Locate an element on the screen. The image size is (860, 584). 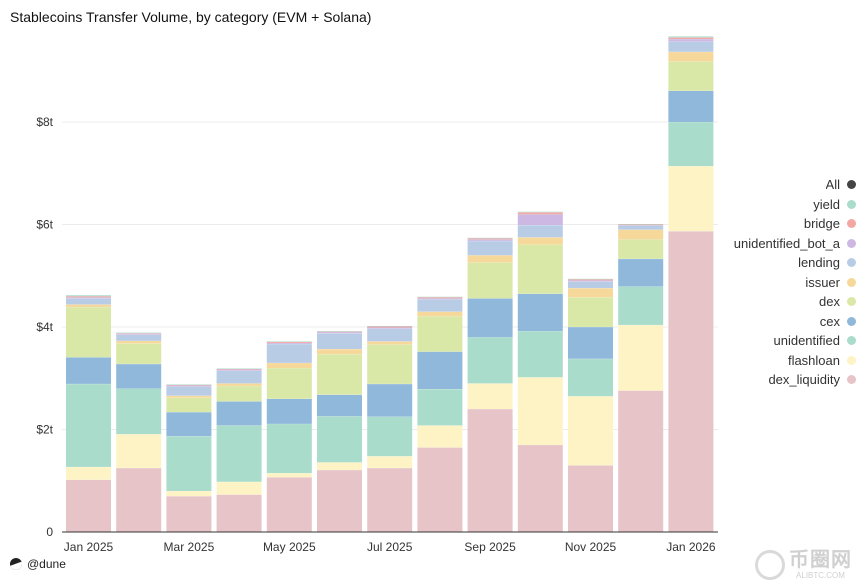
x-tick-label: Mar 2025 is located at coordinates (189, 547).